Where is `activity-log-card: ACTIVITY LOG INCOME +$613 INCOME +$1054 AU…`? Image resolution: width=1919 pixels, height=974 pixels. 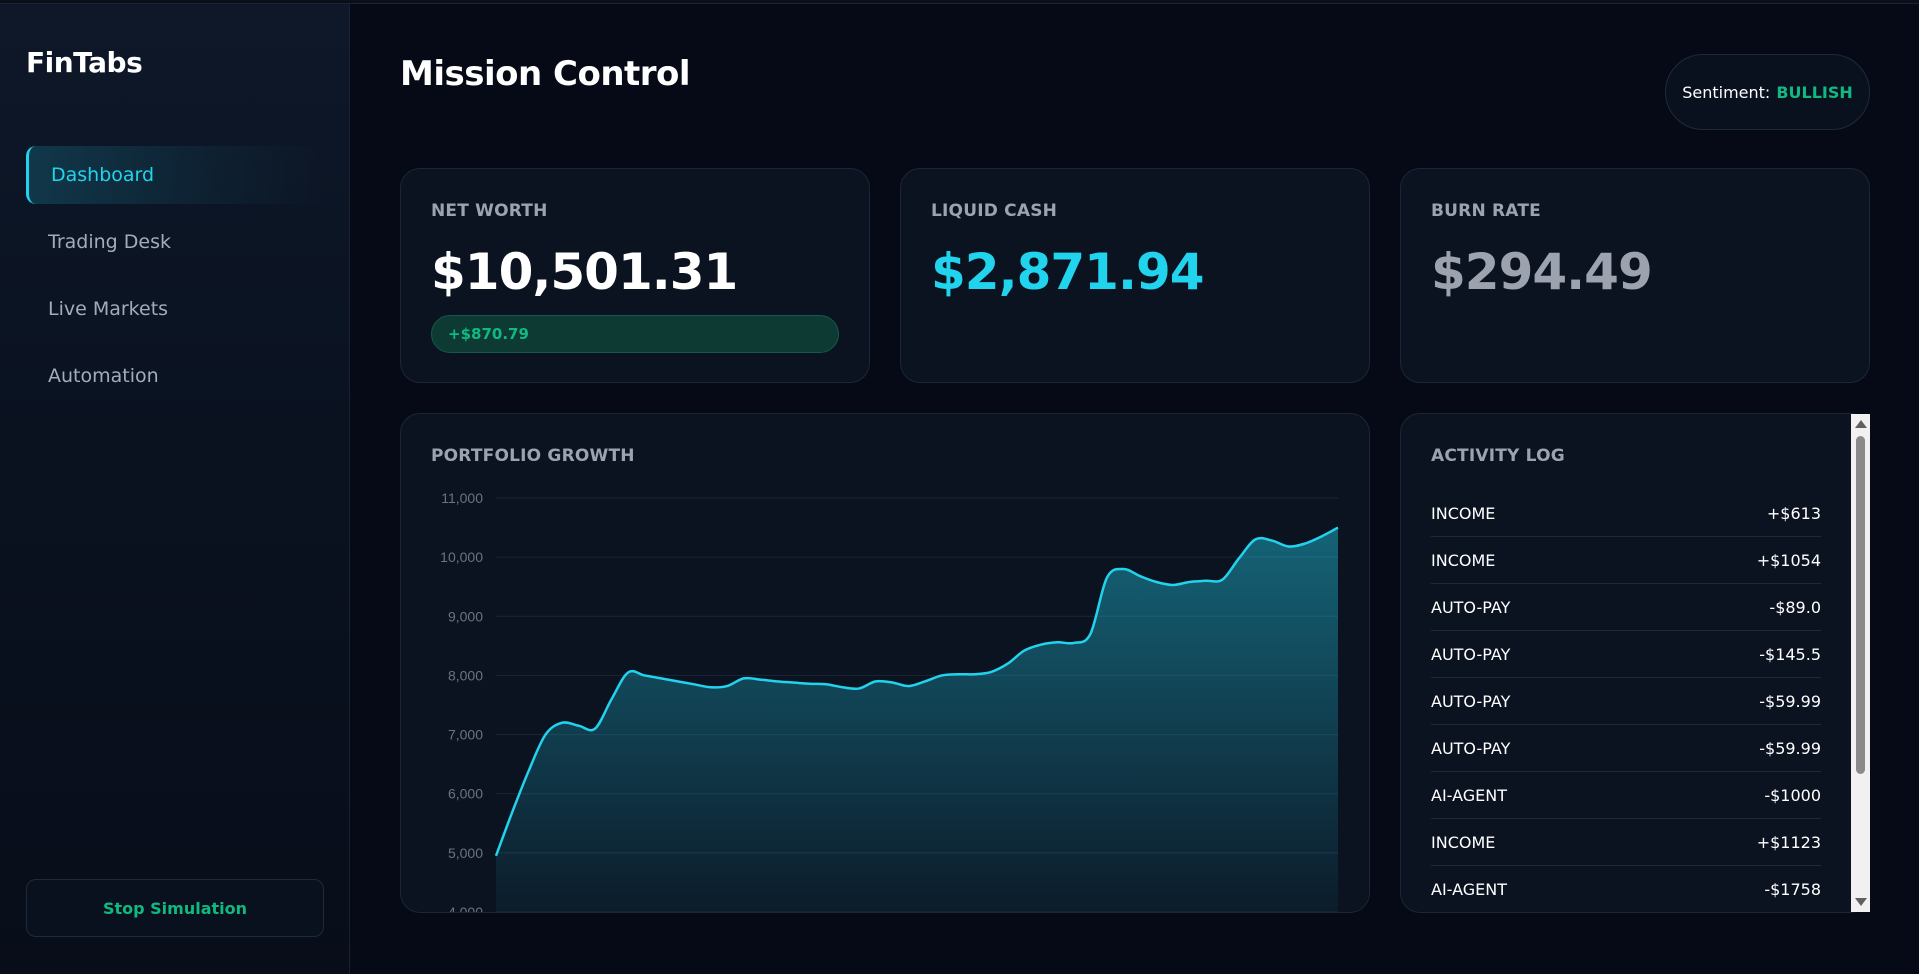
activity-log-card: ACTIVITY LOG INCOME +$613 INCOME +$1054 AU… is located at coordinates (1635, 663).